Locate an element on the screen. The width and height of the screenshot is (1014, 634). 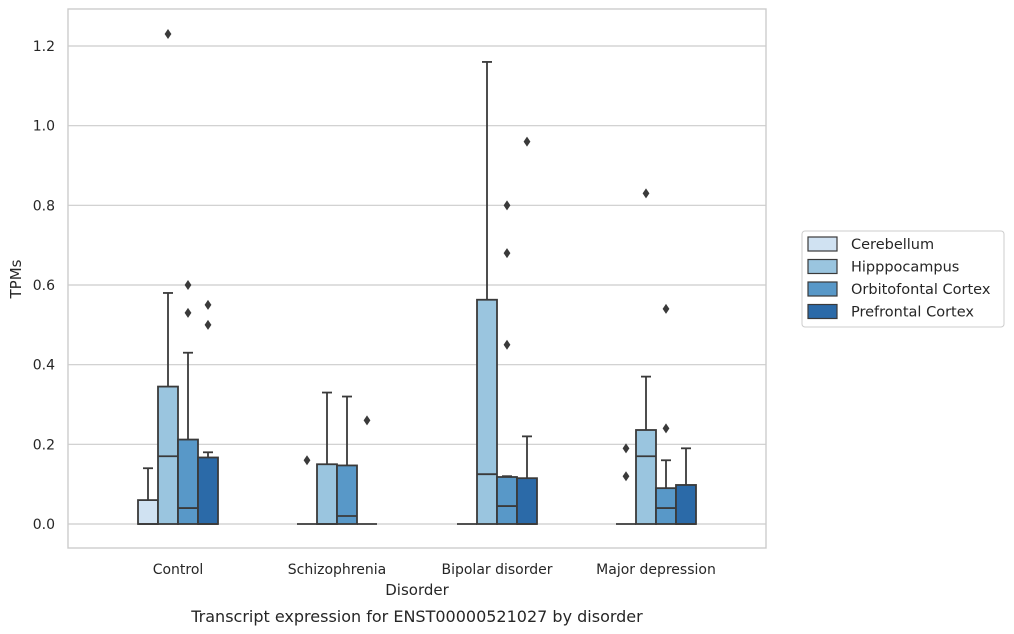
y-tick-label: 1.2 is located at coordinates (44, 47).